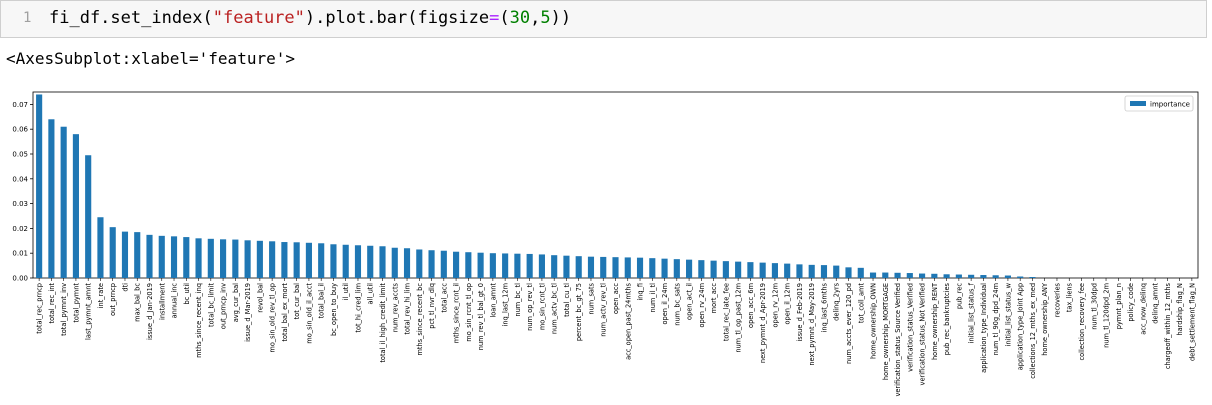 The image size is (1212, 405). I want to click on x-tick-label: collections_12_mths_ex_med, so click(1033, 331).